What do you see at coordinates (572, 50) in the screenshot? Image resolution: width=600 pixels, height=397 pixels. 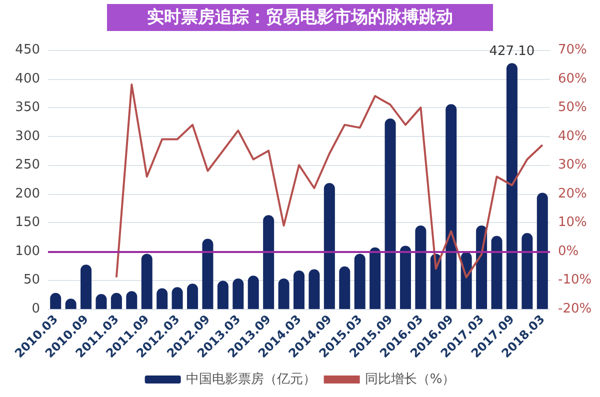 I see `y2-tick-label: 70%` at bounding box center [572, 50].